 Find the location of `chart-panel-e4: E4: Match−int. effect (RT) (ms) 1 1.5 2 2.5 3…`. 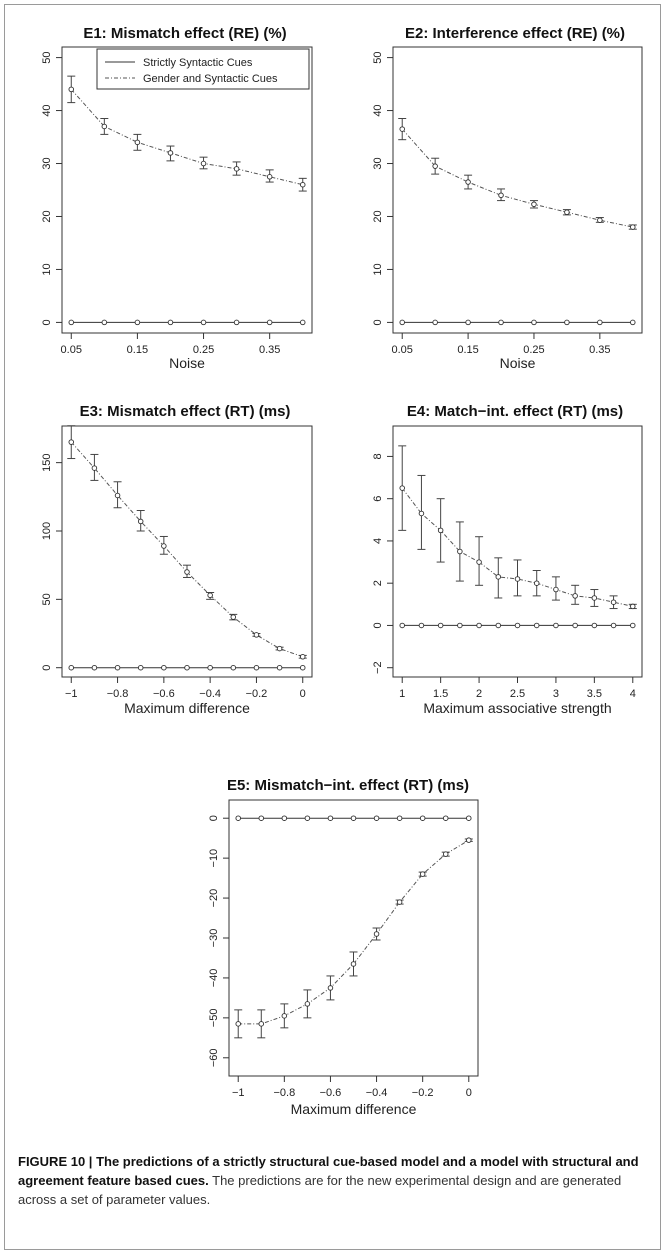

chart-panel-e4: E4: Match−int. effect (RT) (ms) 1 1.5 2 2.5 3… is located at coordinates (507, 559).